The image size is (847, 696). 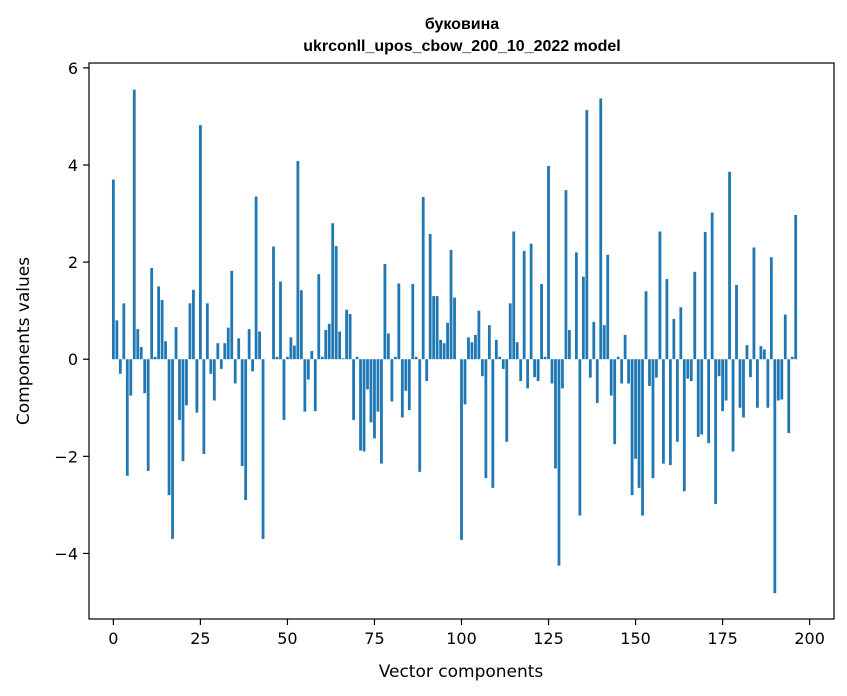 I want to click on x-axis-label: Vector components, so click(x=461, y=672).